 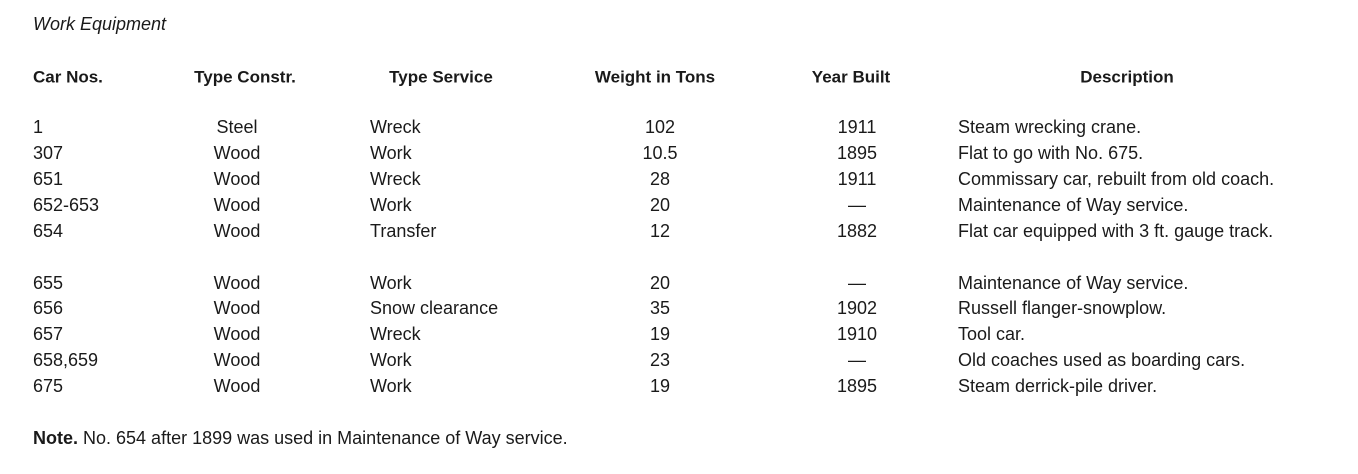 I want to click on cell: Commissary car, rebuilt from old coach., so click(x=1116, y=178).